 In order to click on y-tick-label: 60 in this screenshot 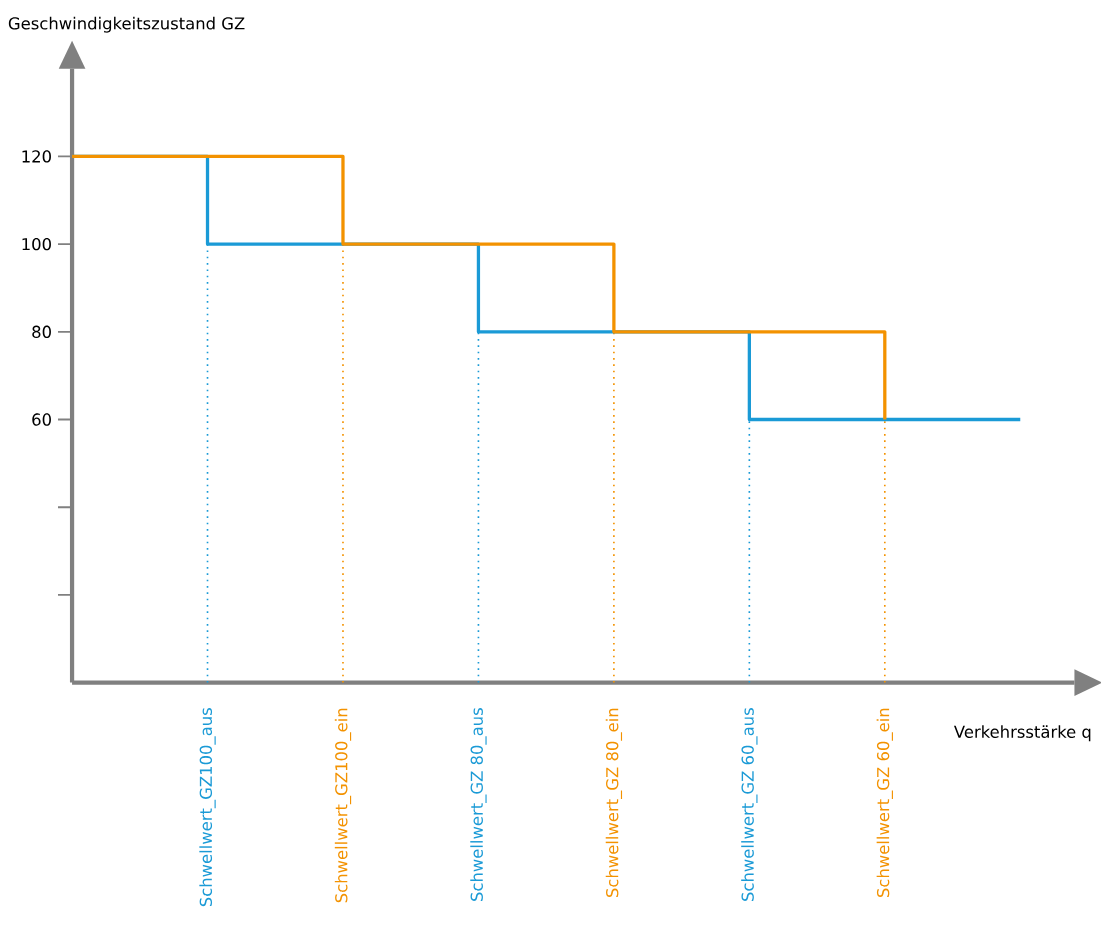, I will do `click(41, 419)`.